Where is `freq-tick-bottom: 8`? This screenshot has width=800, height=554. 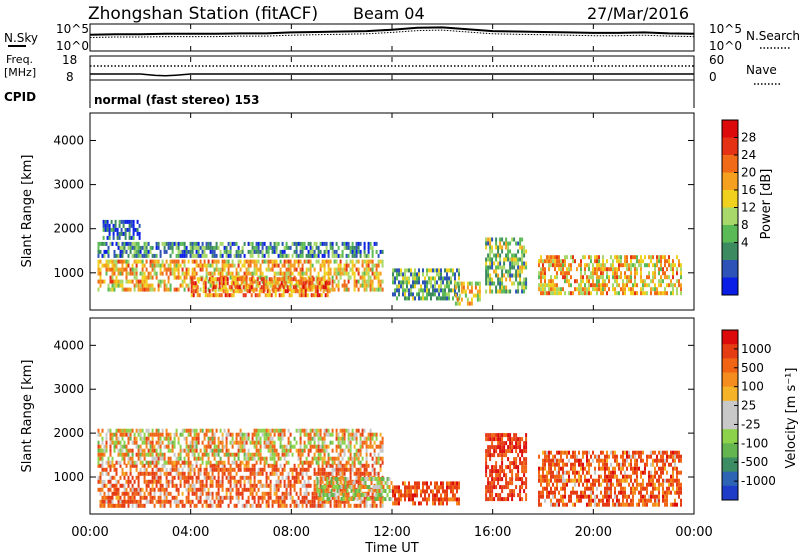
freq-tick-bottom: 8 is located at coordinates (70, 77).